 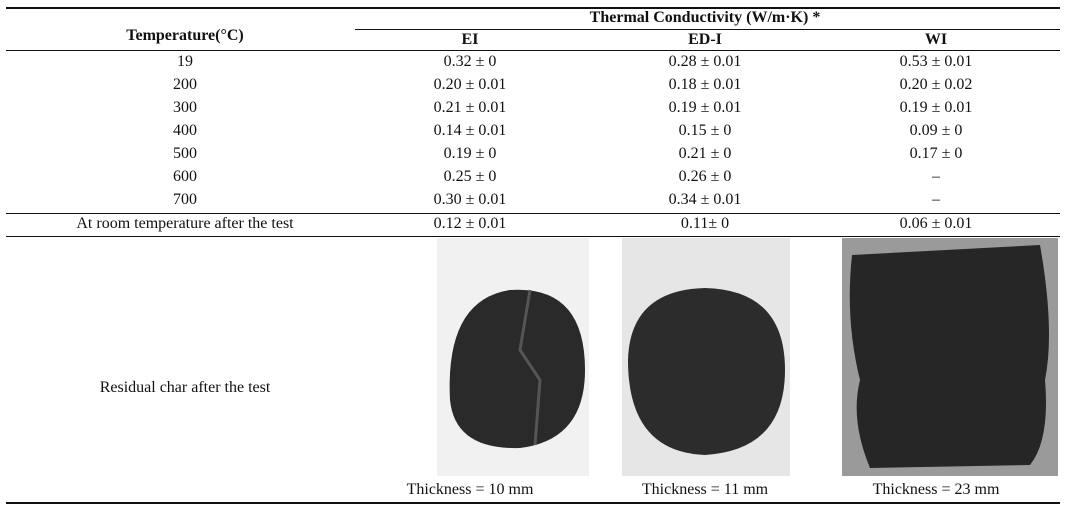 I want to click on cell: 0.34 ± 0.01, so click(x=705, y=199).